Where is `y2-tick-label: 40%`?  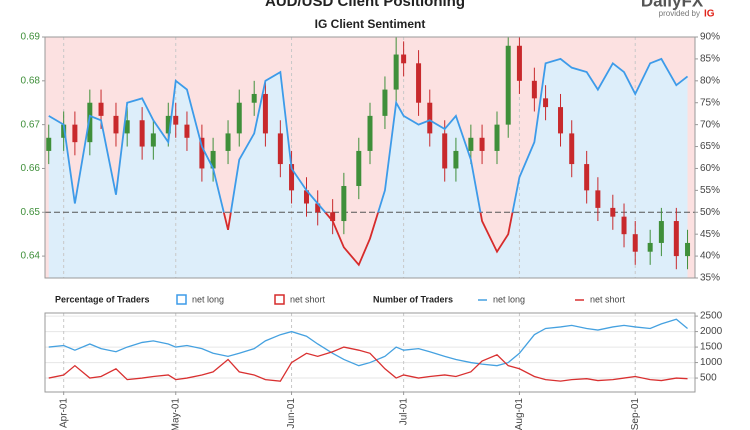 y2-tick-label: 40% is located at coordinates (710, 256).